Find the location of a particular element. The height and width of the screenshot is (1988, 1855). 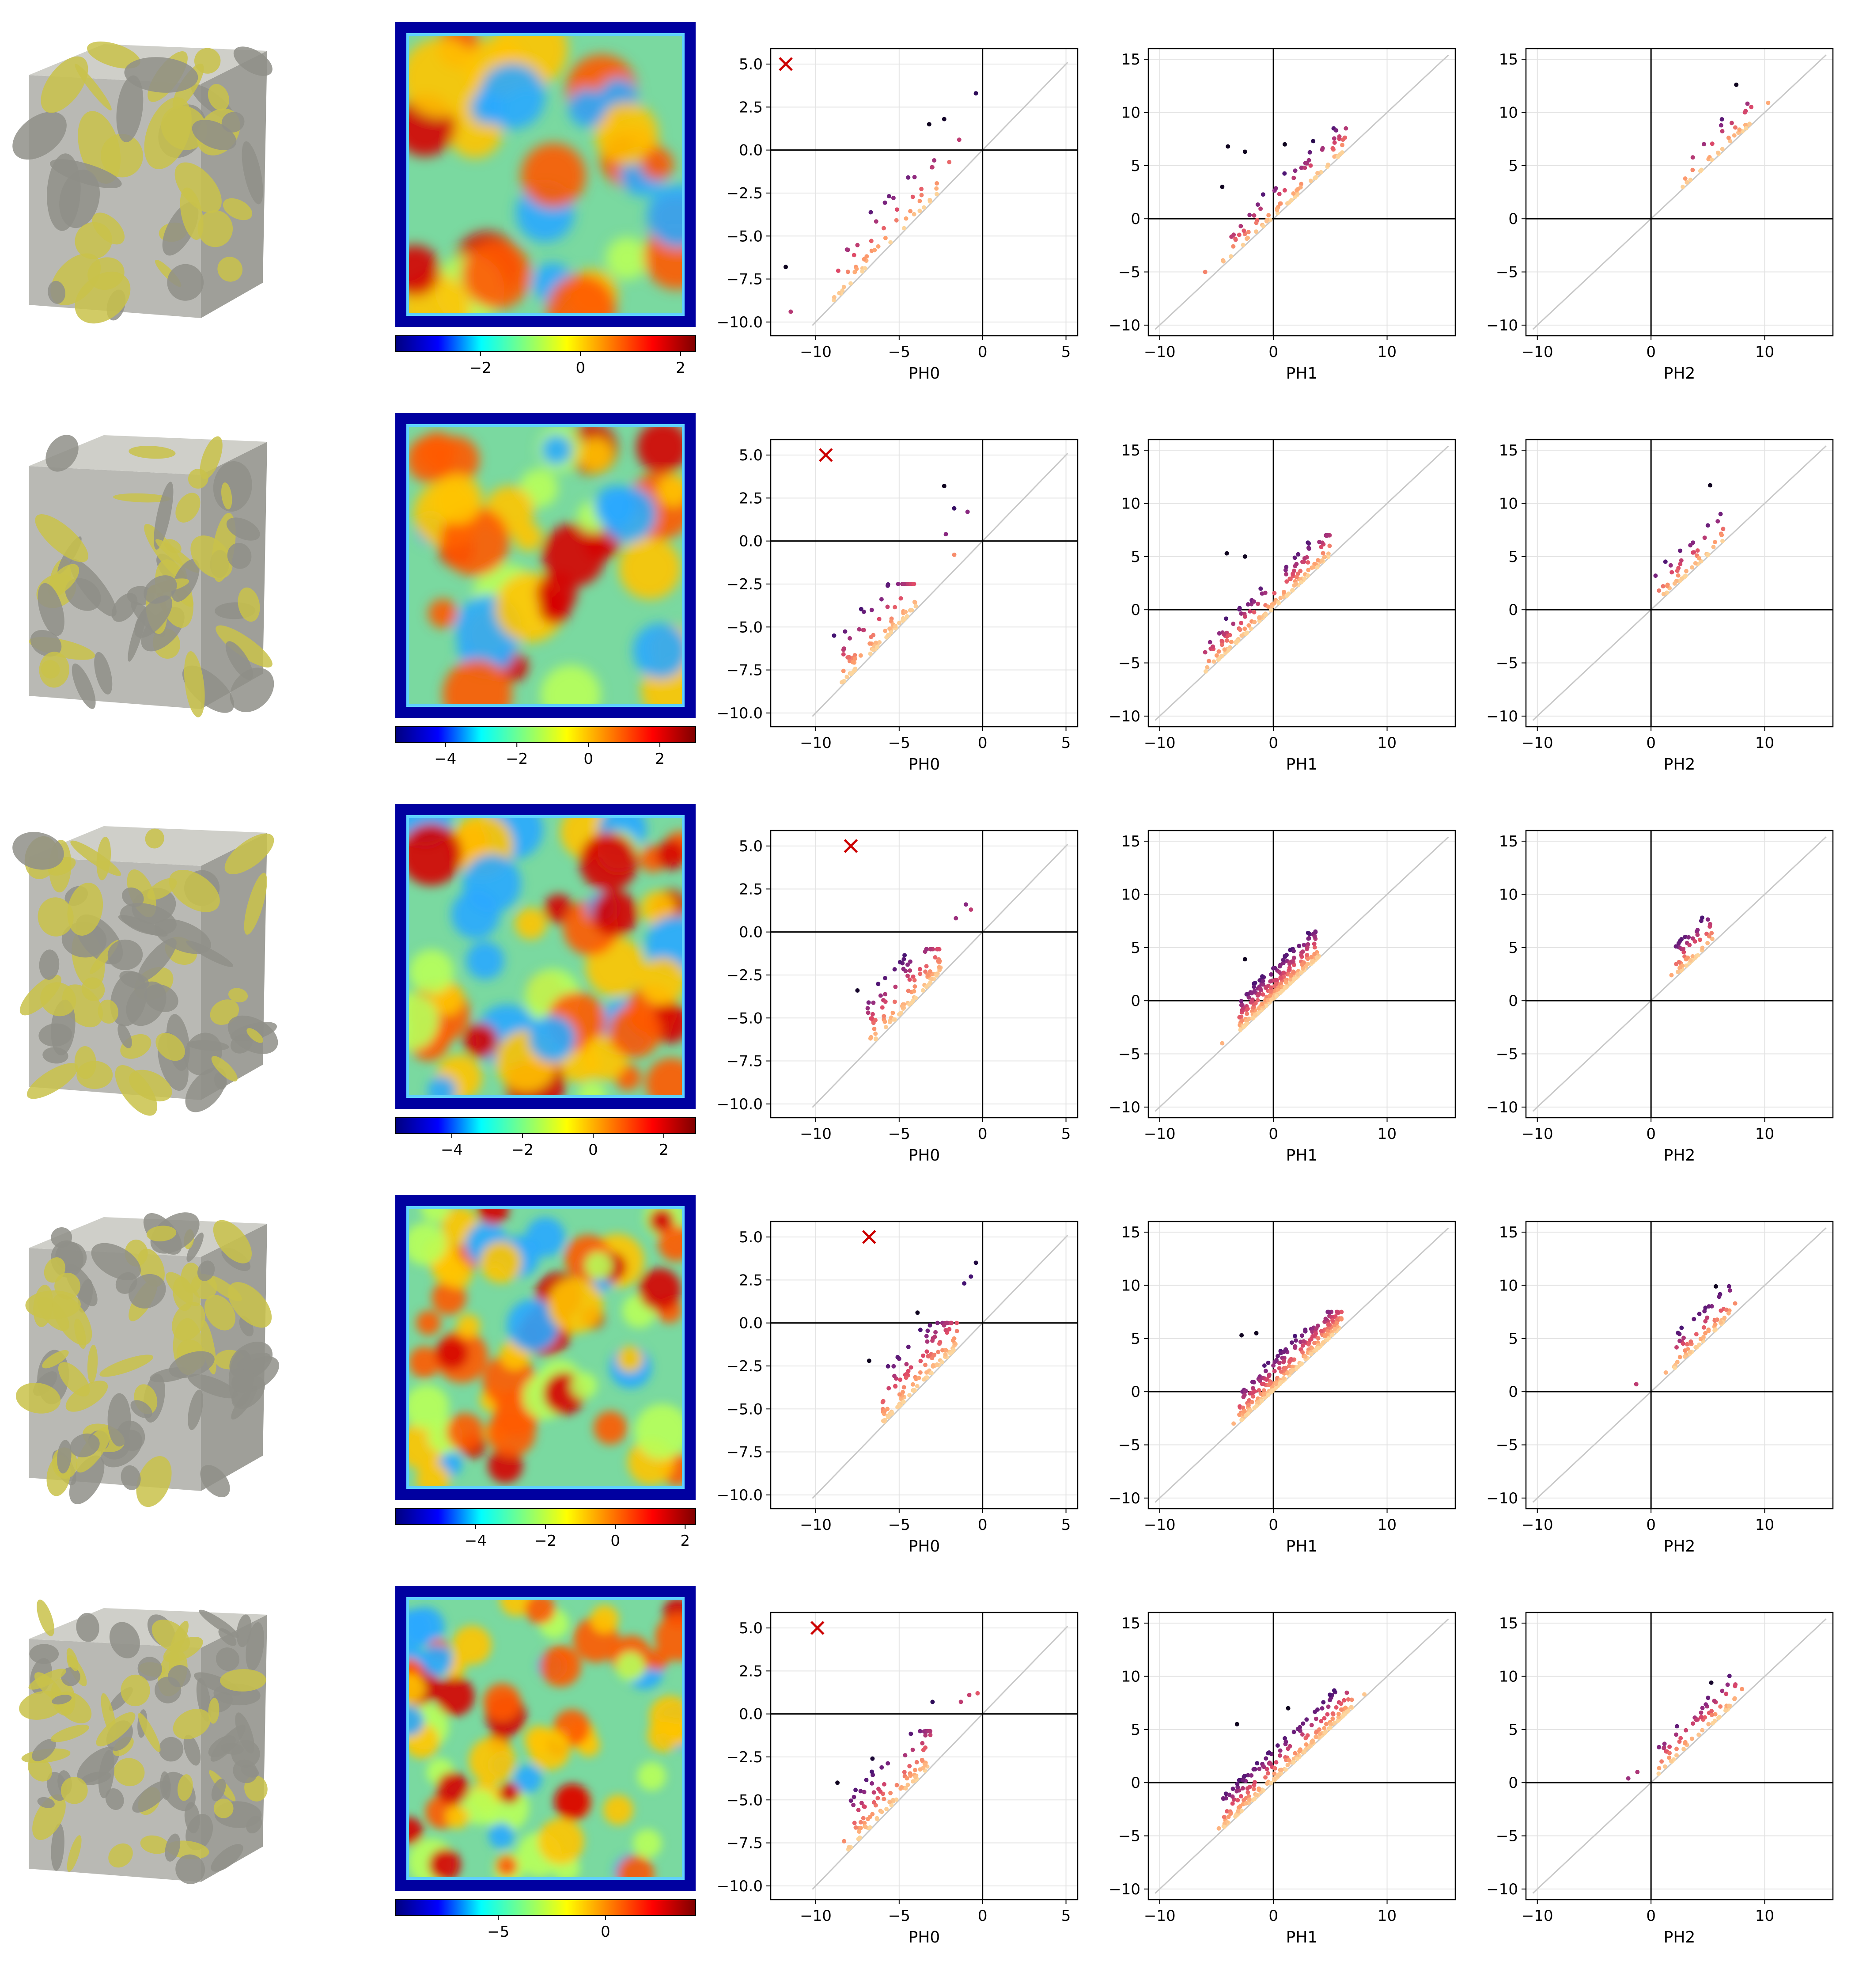

diagonal-line is located at coordinates (1679, 583).